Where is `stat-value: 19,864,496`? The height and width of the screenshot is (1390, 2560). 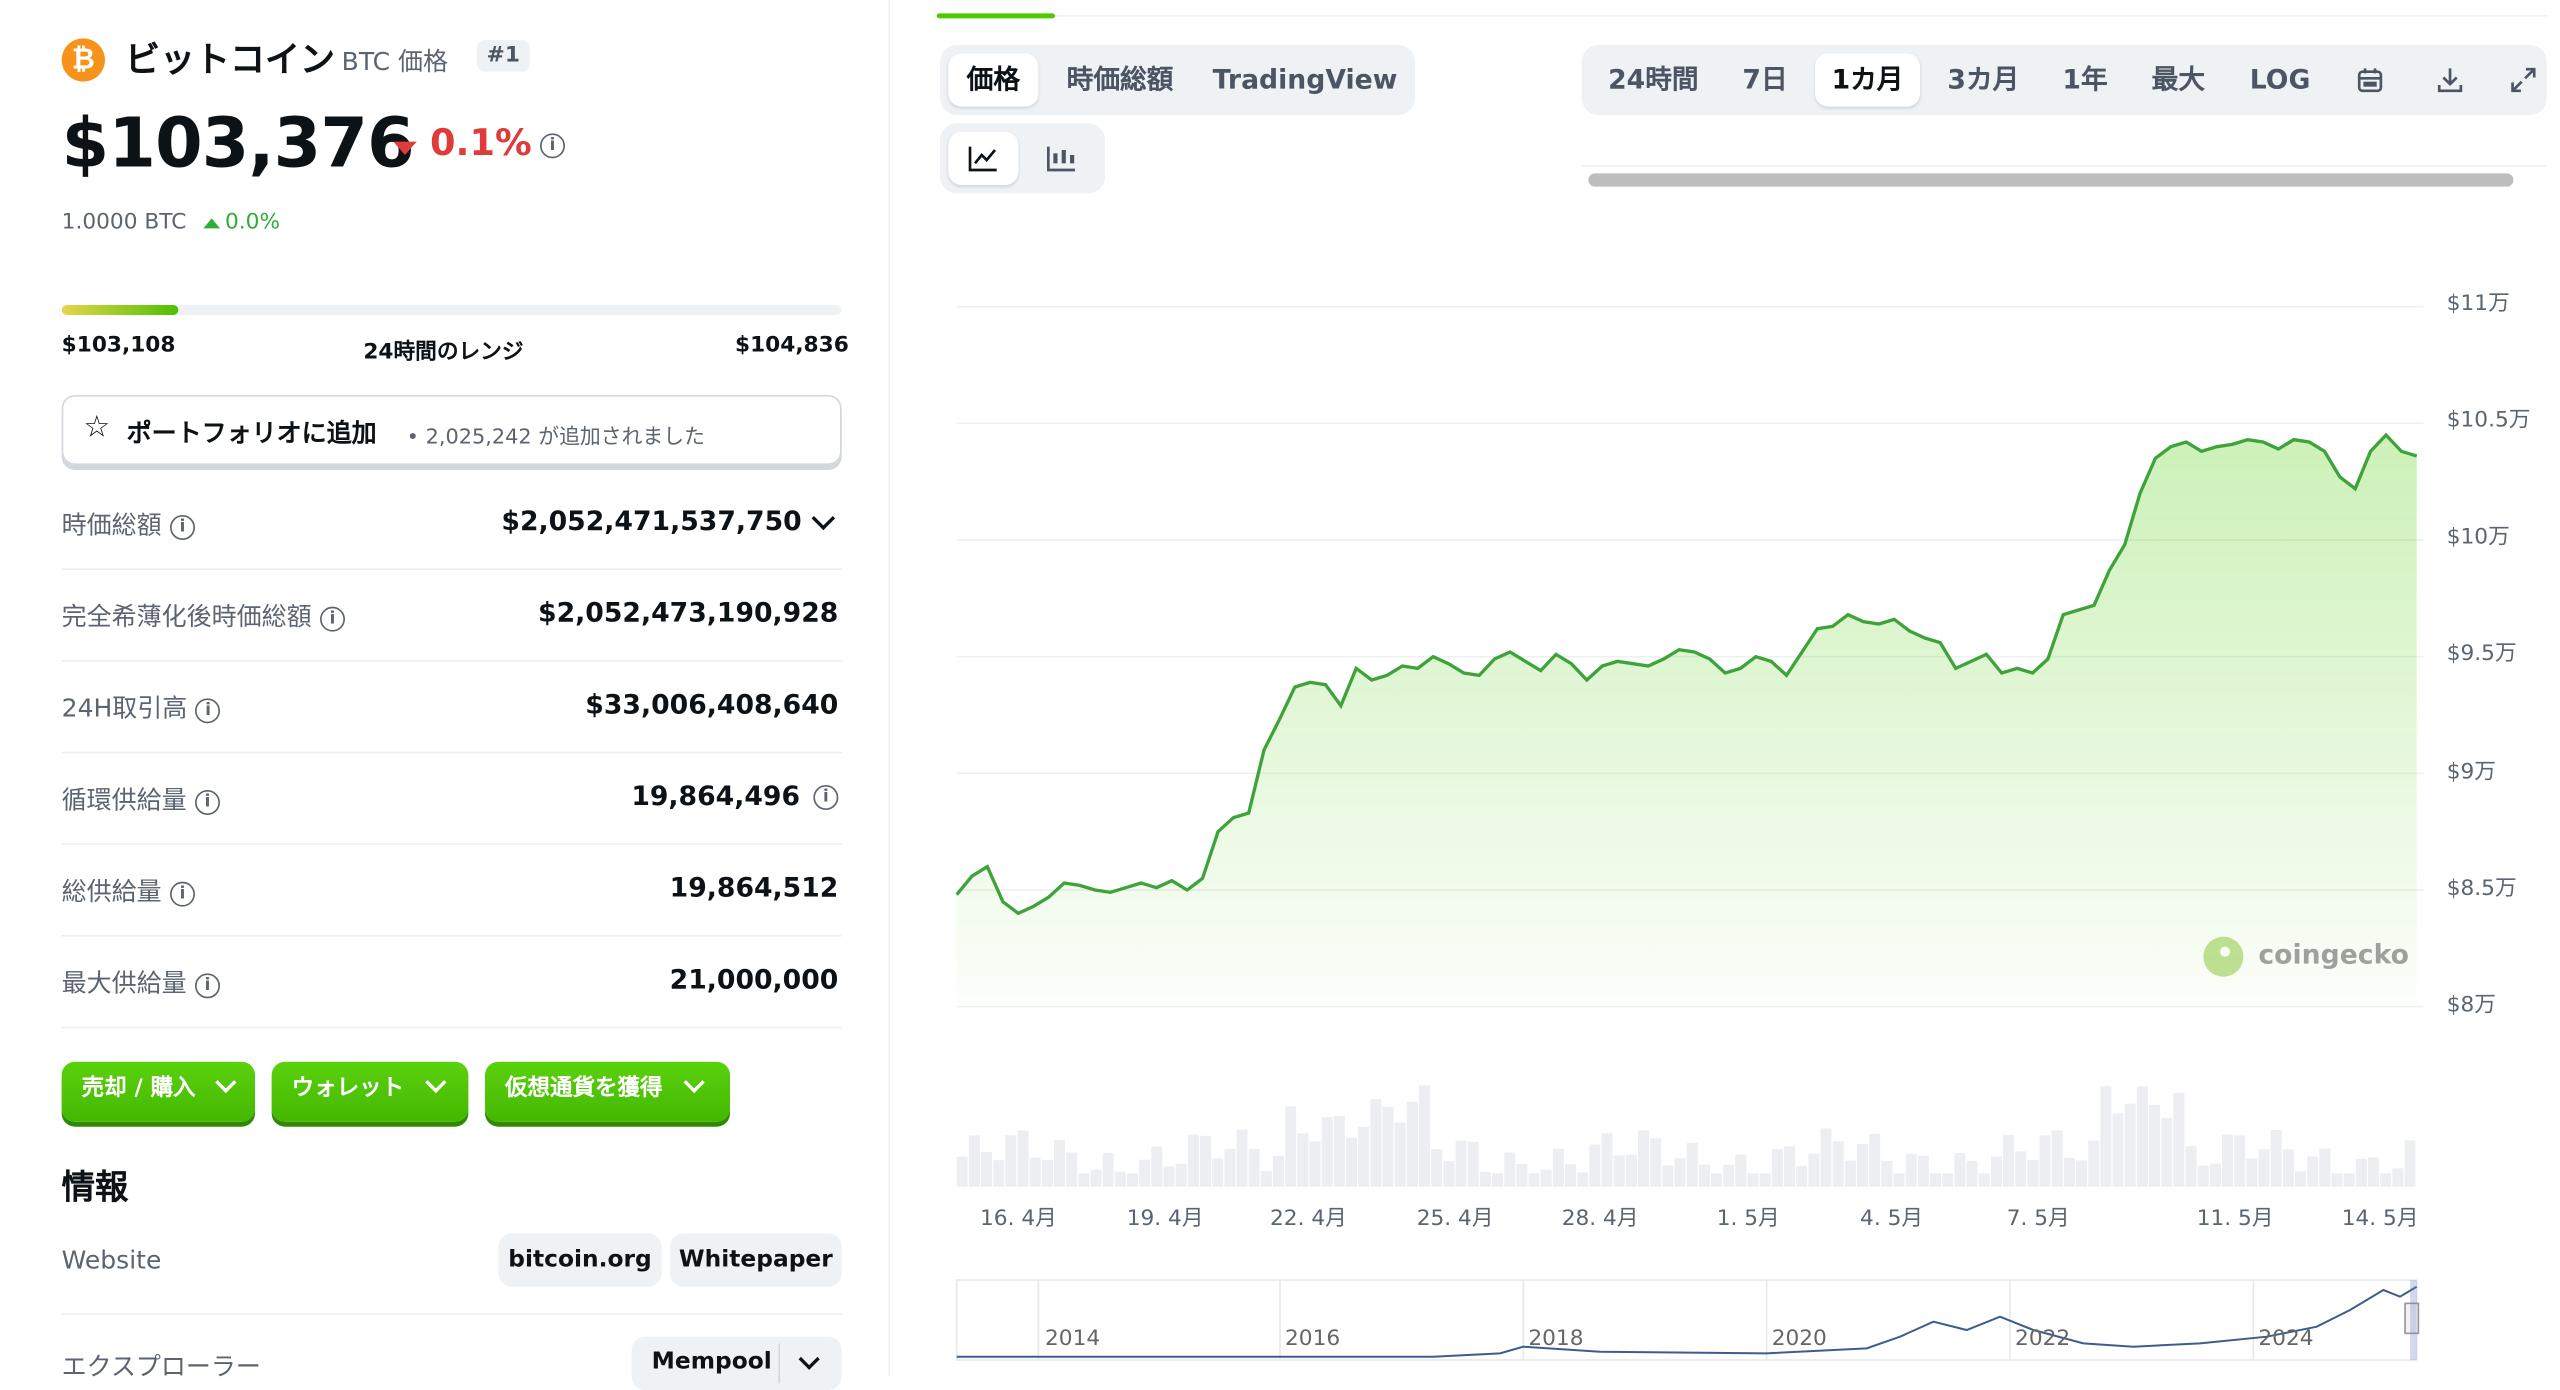
stat-value: 19,864,496 is located at coordinates (716, 796).